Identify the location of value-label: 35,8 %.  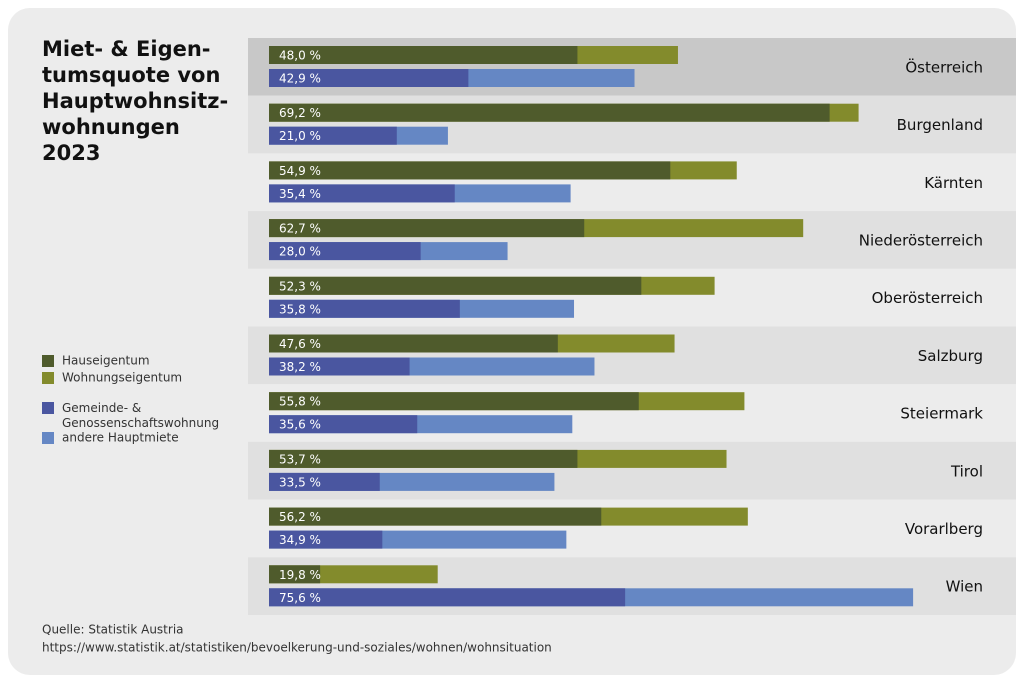
(300, 309).